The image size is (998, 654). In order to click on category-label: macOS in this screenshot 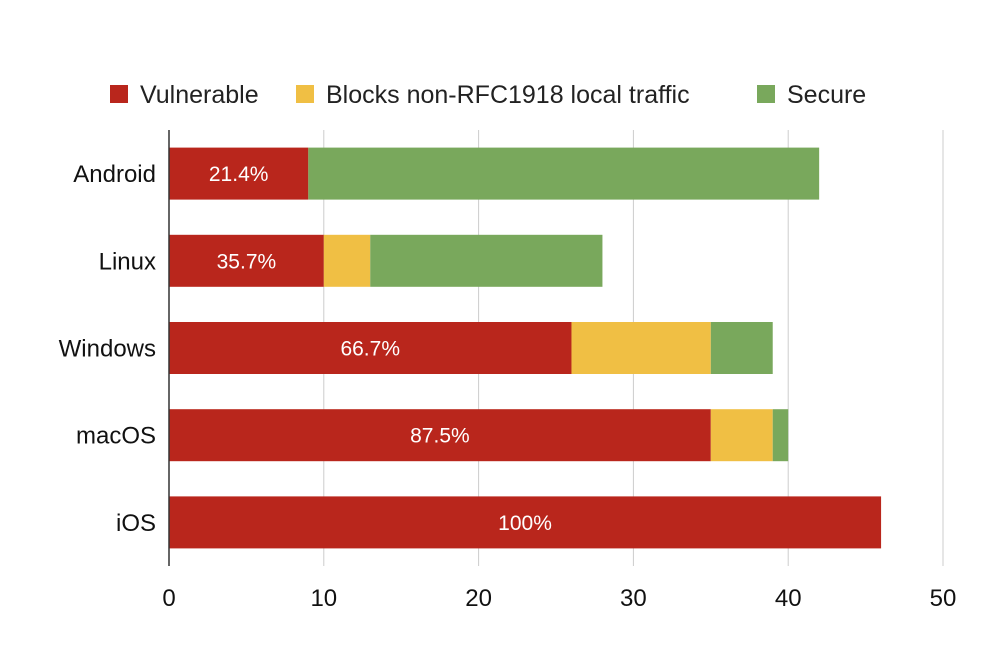, I will do `click(116, 436)`.